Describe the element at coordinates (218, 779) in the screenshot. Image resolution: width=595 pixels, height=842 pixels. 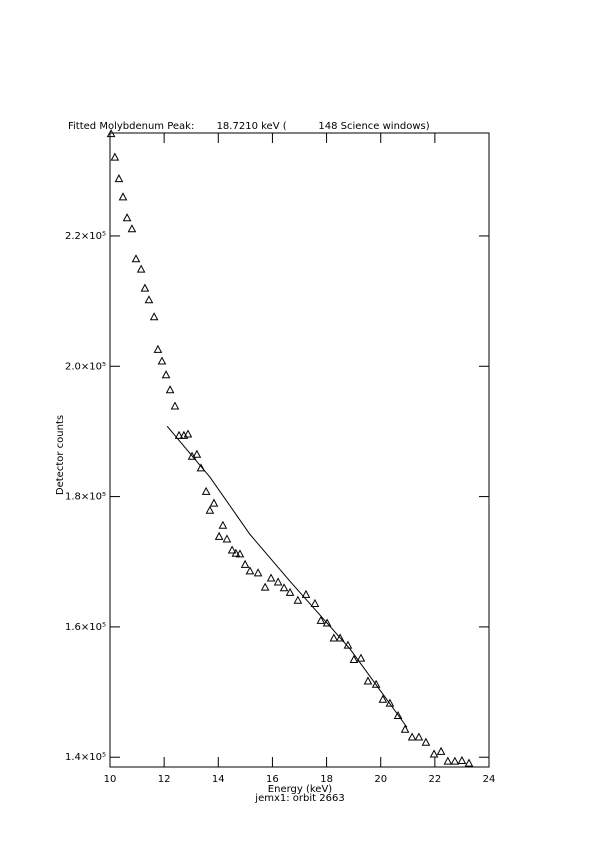
I see `x-tick-label: 14` at that location.